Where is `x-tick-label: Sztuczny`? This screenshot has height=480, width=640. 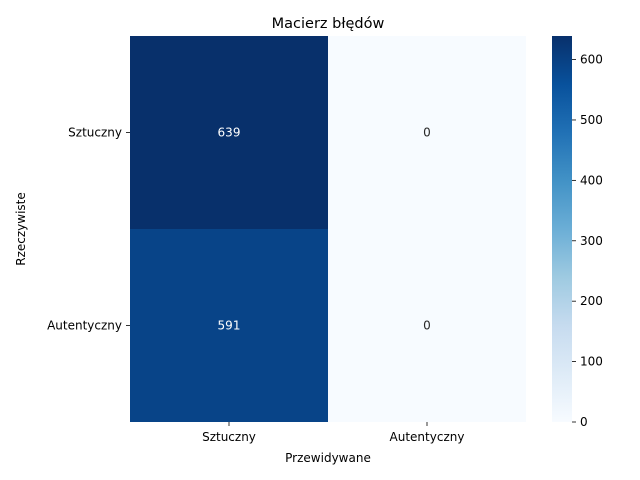 x-tick-label: Sztuczny is located at coordinates (229, 437).